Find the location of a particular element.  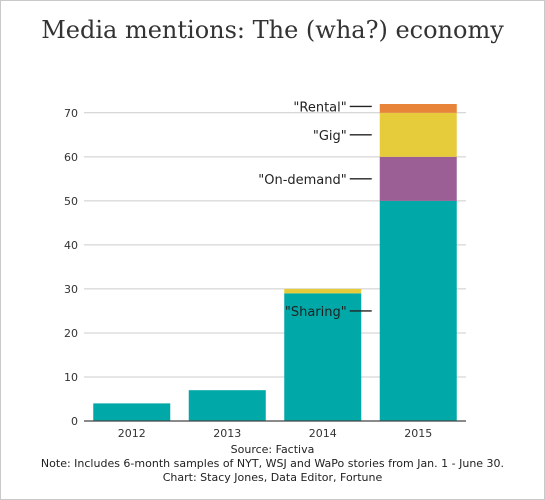

source-note: Source: Factiva is located at coordinates (272, 449).